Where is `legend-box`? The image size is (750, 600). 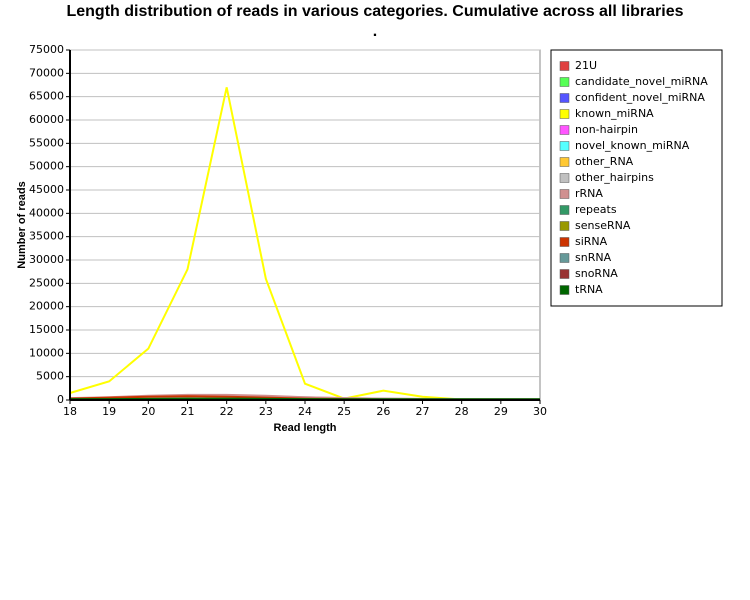 legend-box is located at coordinates (636, 178).